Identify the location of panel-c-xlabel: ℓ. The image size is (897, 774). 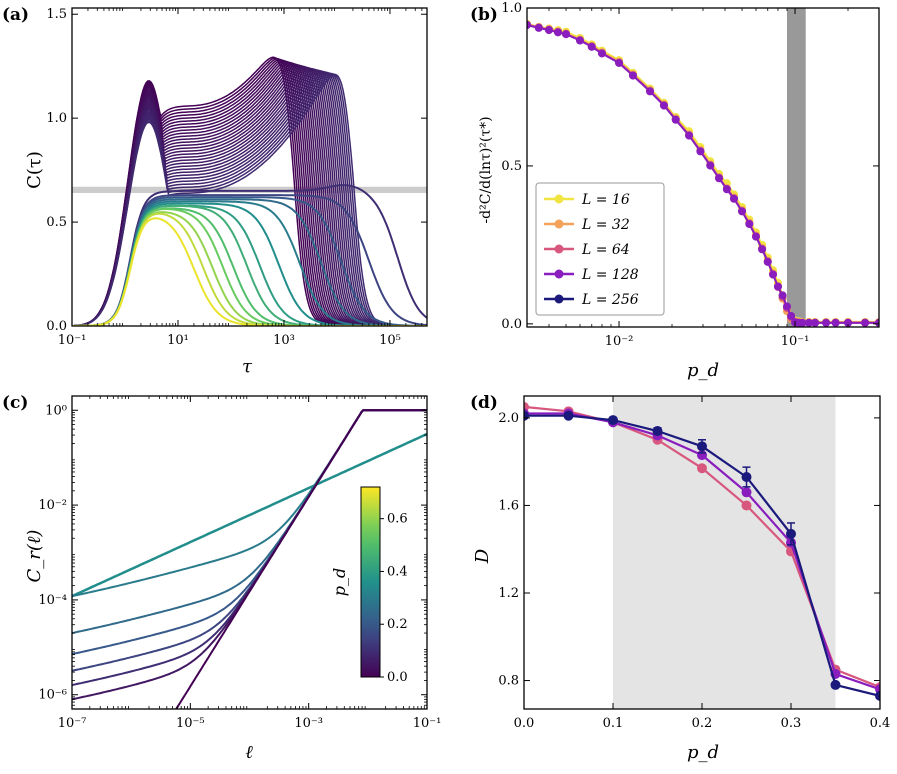
(249, 752).